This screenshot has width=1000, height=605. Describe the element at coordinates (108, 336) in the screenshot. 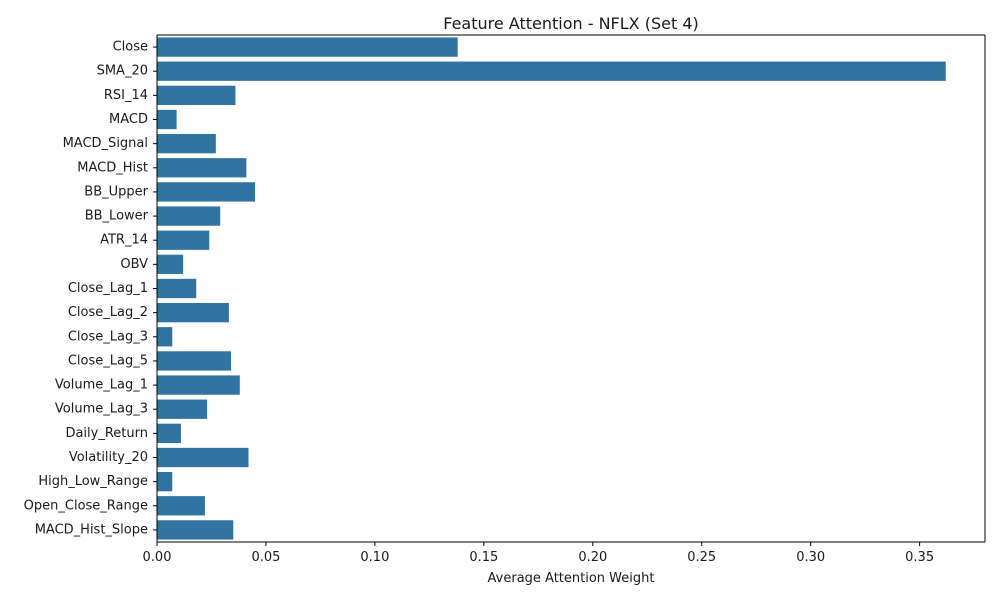

I see `y-tick-label: Close_Lag_3` at that location.